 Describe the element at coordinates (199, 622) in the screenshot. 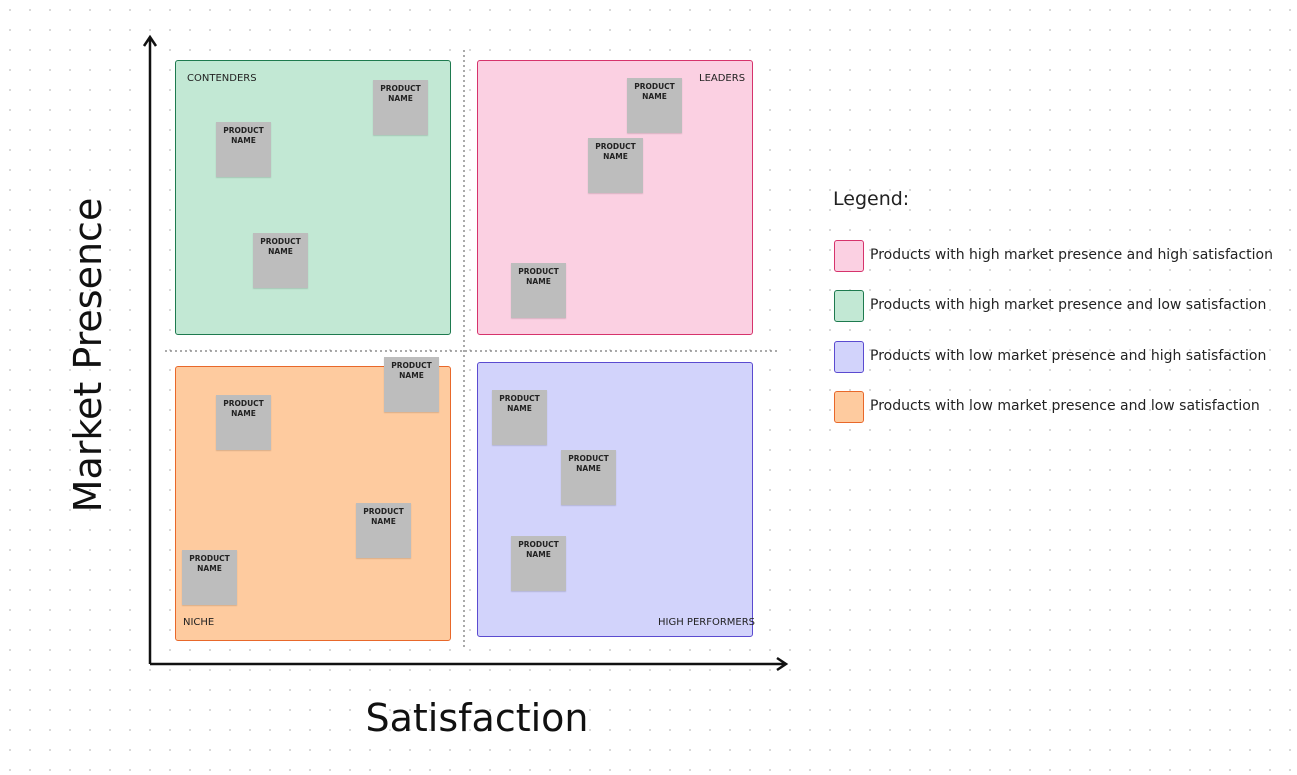

I see `quadrant-label: NICHE` at that location.